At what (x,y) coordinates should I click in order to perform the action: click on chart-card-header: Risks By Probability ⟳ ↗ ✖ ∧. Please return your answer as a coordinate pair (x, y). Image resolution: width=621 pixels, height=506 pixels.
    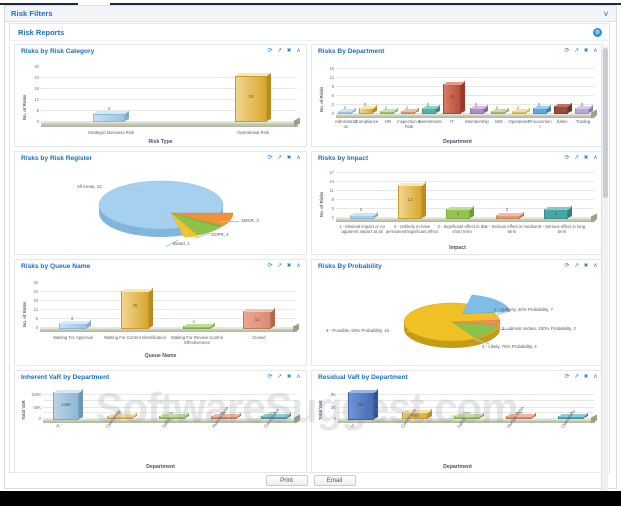
    Looking at the image, I should click on (457, 266).